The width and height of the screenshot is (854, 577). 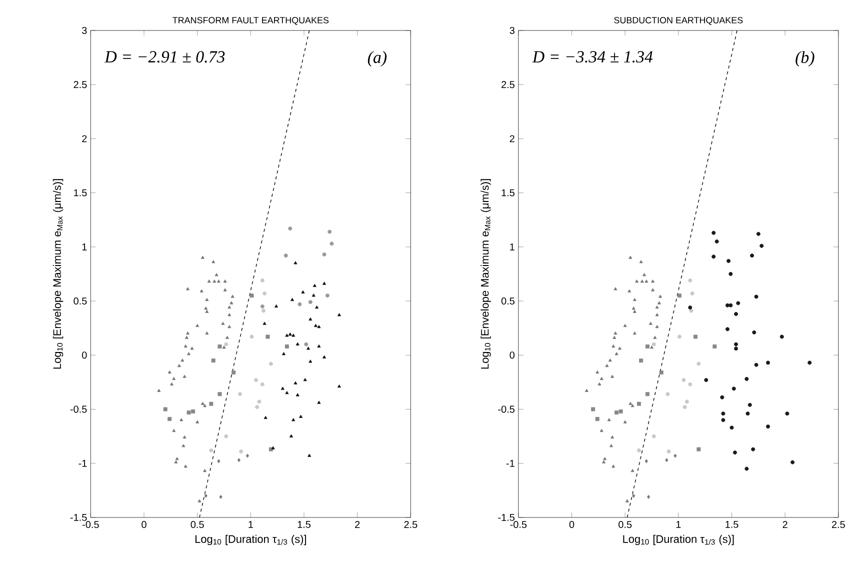 I want to click on chart-title: TRANSFORM FAULT EARTHQUAKES, so click(x=250, y=21).